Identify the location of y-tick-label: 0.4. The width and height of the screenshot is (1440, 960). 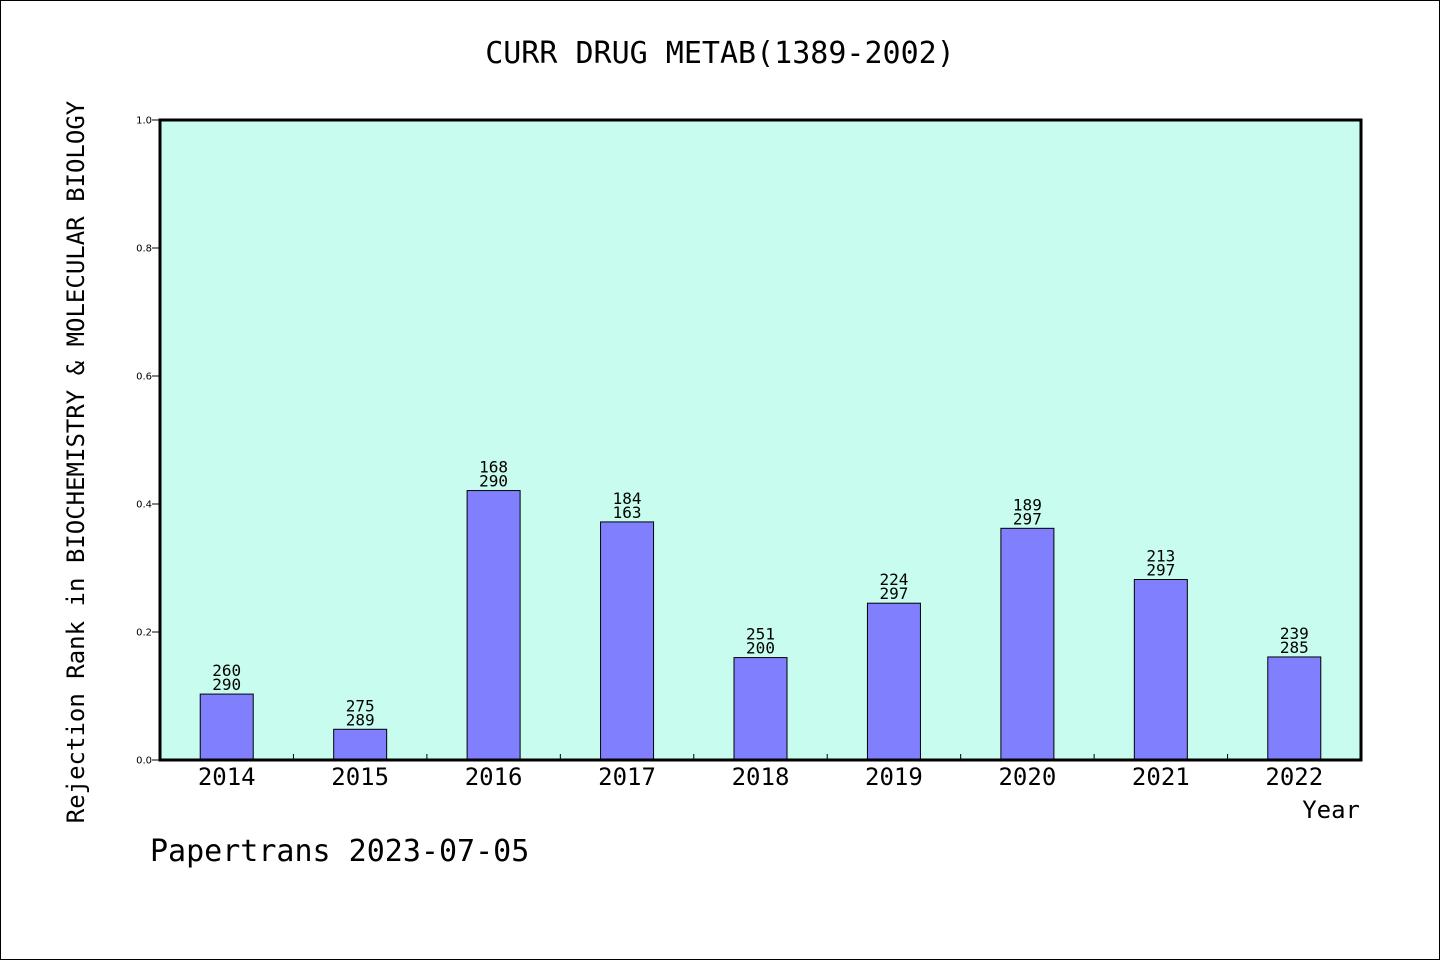
(144, 505).